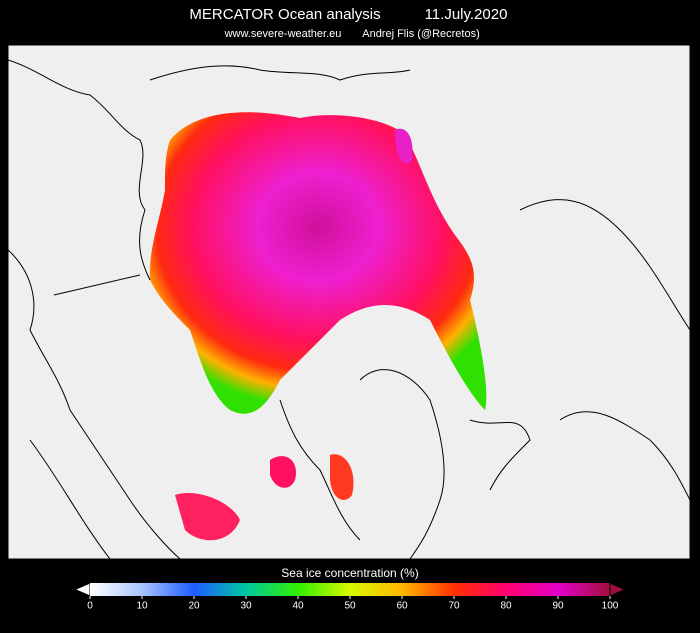 The height and width of the screenshot is (633, 700). What do you see at coordinates (350, 589) in the screenshot?
I see `colorbar-bar` at bounding box center [350, 589].